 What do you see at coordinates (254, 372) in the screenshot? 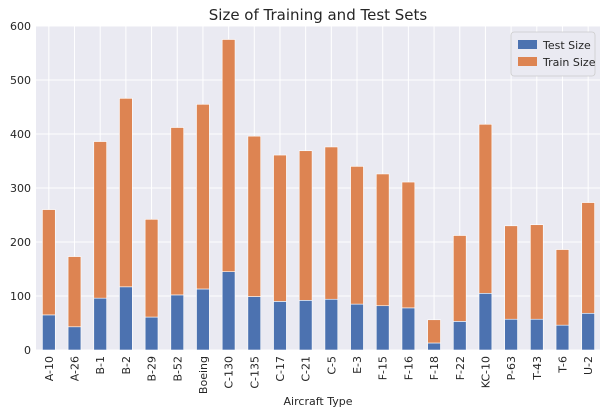
I see `x-tick-label: C-135` at bounding box center [254, 372].